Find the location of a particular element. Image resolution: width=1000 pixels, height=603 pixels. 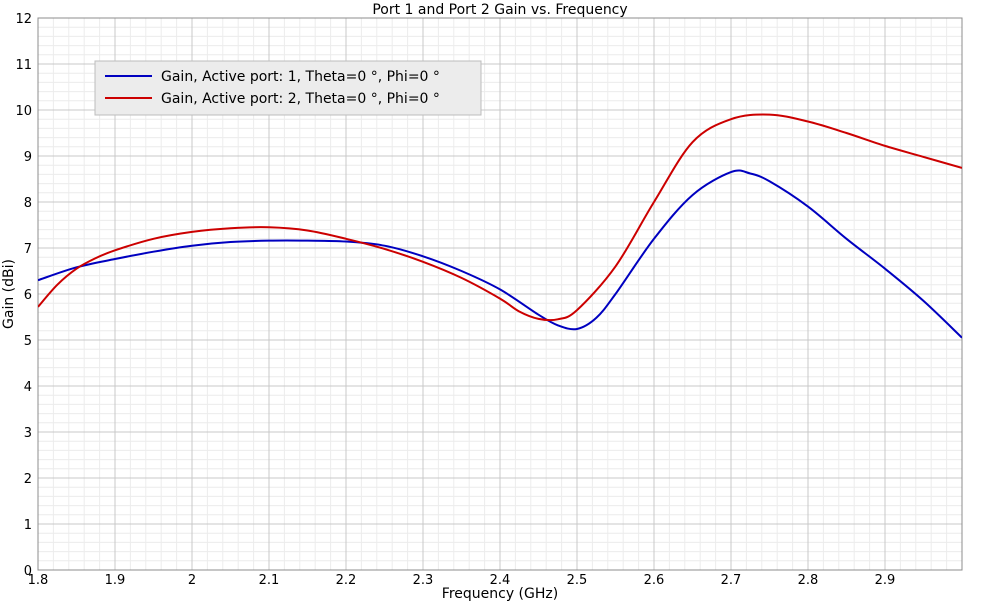

x-tick-label: 2 is located at coordinates (192, 580).